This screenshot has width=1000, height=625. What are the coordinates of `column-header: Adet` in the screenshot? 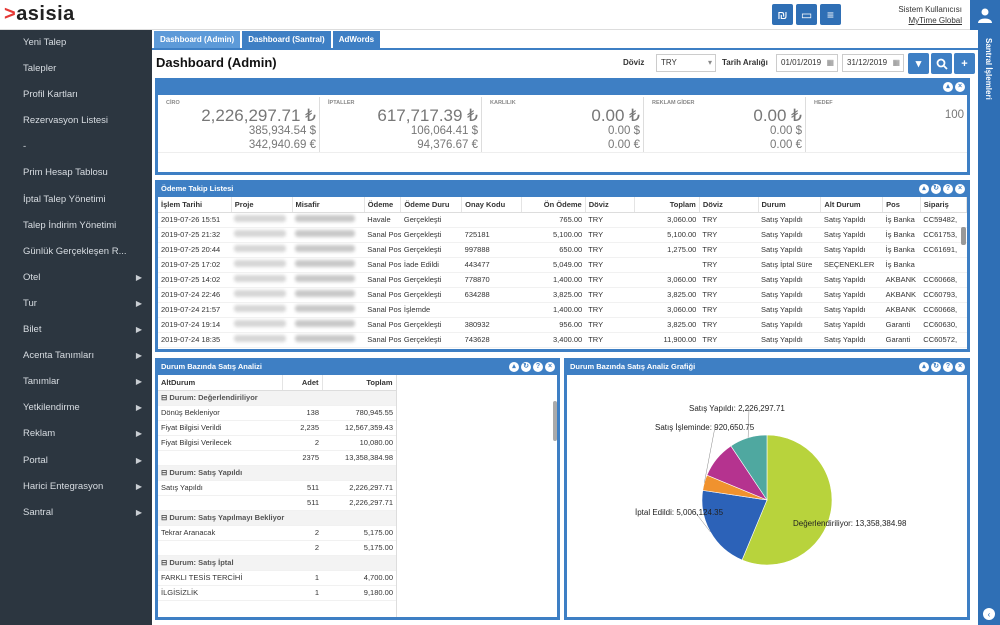 It's located at (302, 383).